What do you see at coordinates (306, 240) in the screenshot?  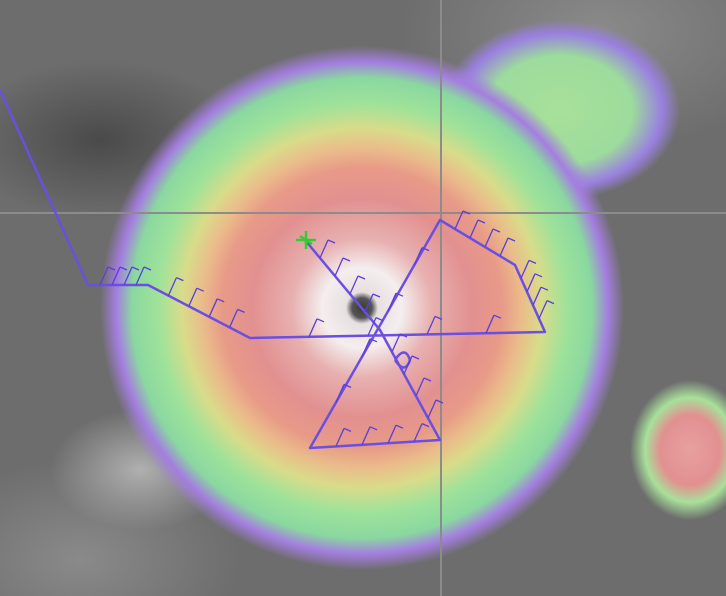 I see `aircraft-icon` at bounding box center [306, 240].